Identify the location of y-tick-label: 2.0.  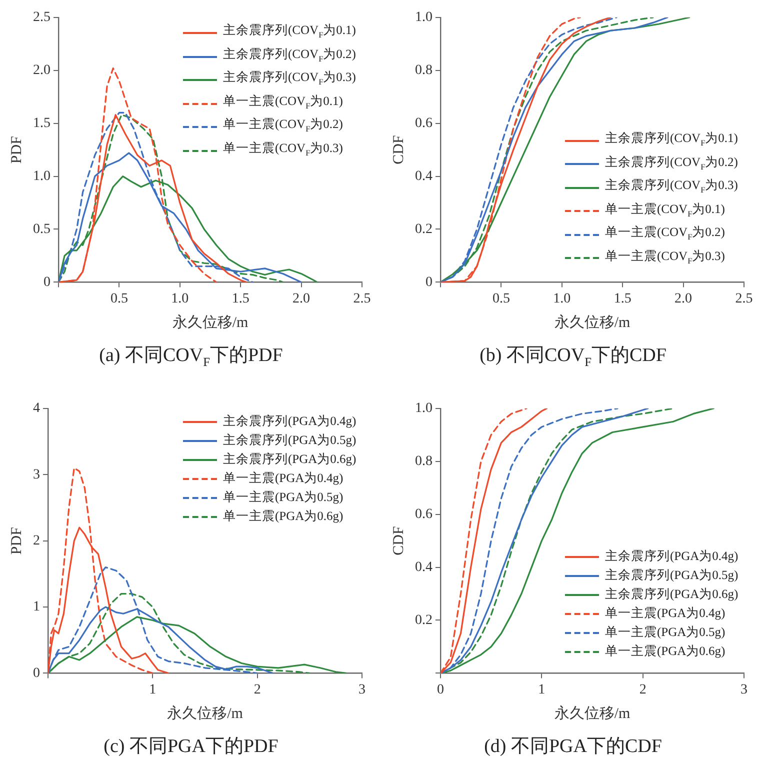
(41, 70).